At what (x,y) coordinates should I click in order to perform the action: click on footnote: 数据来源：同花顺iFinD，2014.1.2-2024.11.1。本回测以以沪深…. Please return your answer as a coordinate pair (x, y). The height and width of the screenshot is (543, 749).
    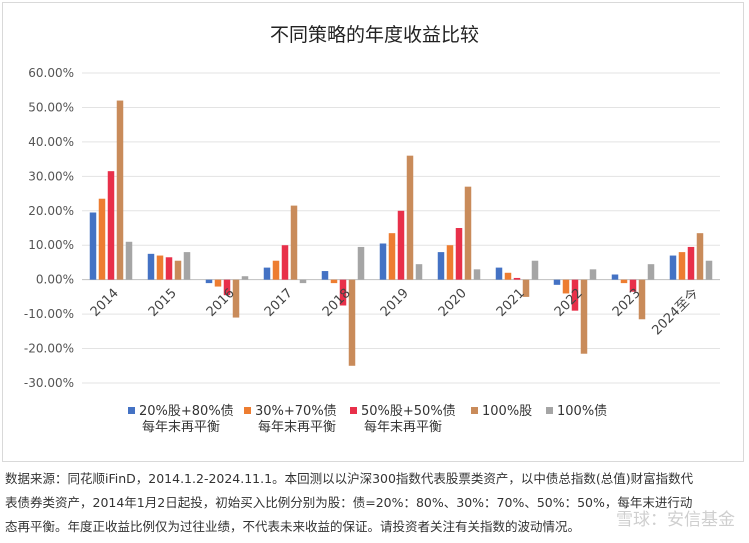
    Looking at the image, I should click on (375, 503).